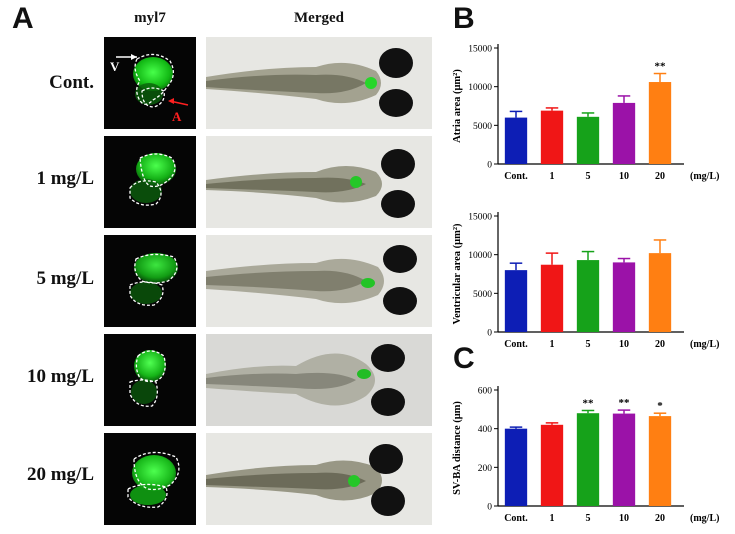  Describe the element at coordinates (177, 116) in the screenshot. I see `atrium-label: A` at that location.